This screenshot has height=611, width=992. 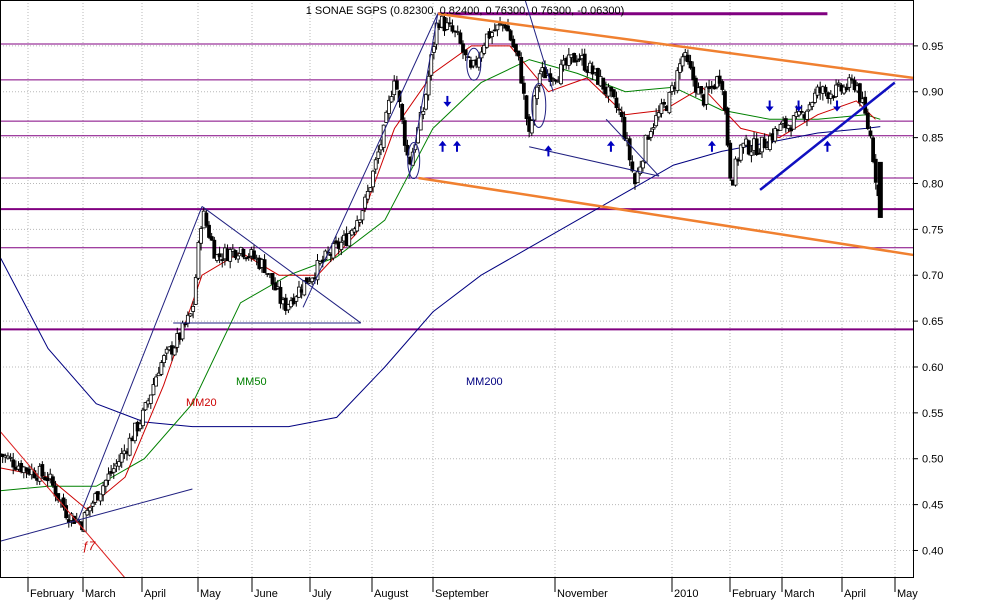 I want to click on pattern-oval, so click(x=474, y=64).